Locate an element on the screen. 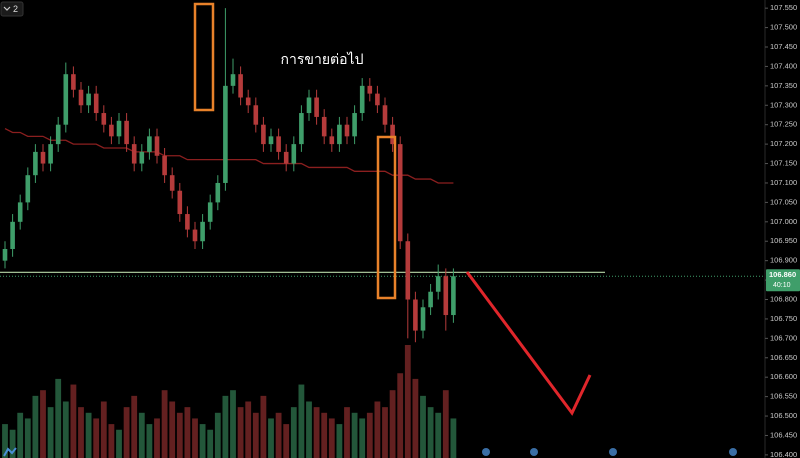 The image size is (800, 458). highlight-box is located at coordinates (204, 57).